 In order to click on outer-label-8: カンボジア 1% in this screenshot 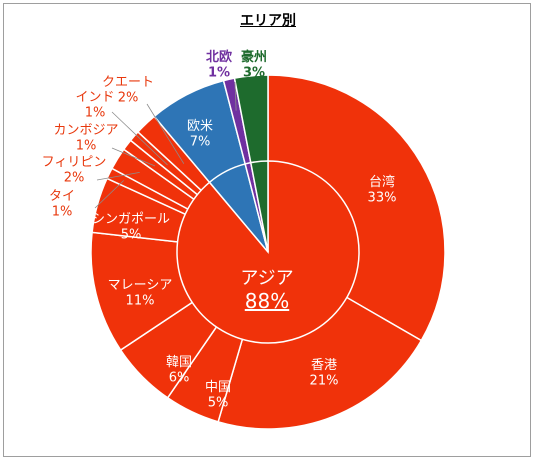, I will do `click(85, 138)`.